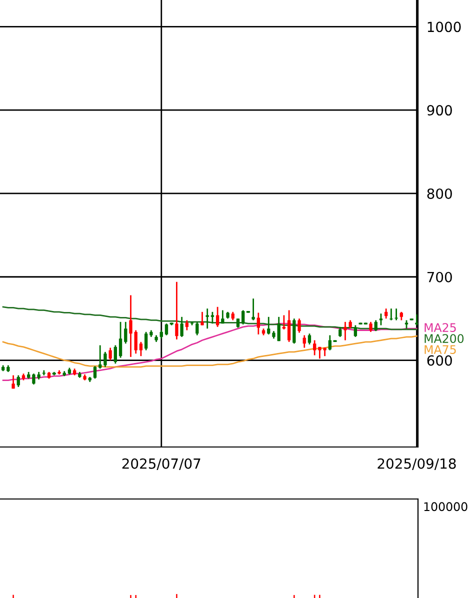 This screenshot has width=472, height=598. I want to click on x-tick-label: 2025/07/07, so click(161, 464).